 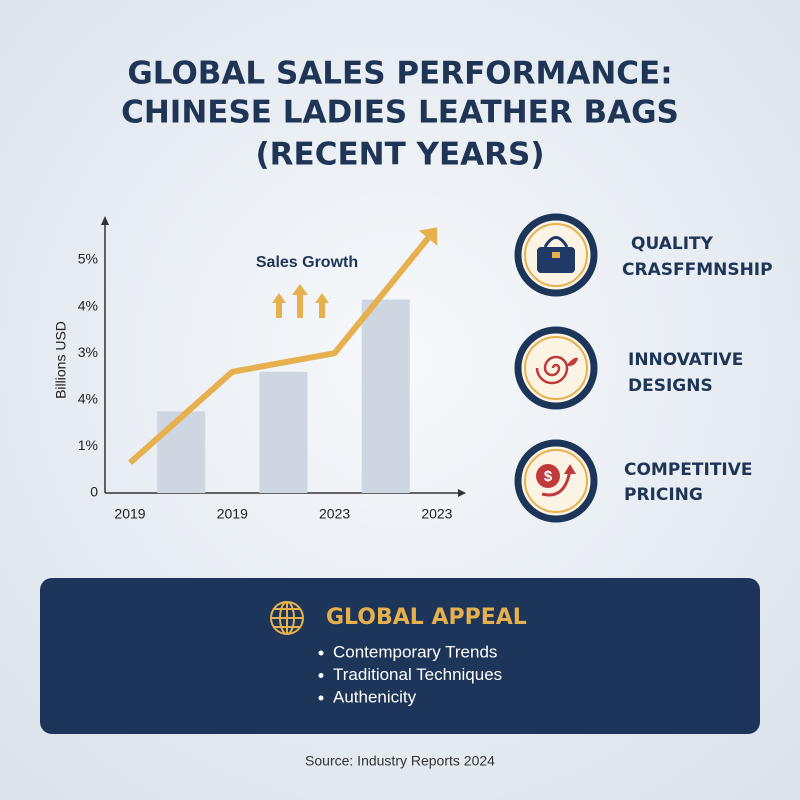 I want to click on feature-label: QUALITY, so click(x=672, y=244).